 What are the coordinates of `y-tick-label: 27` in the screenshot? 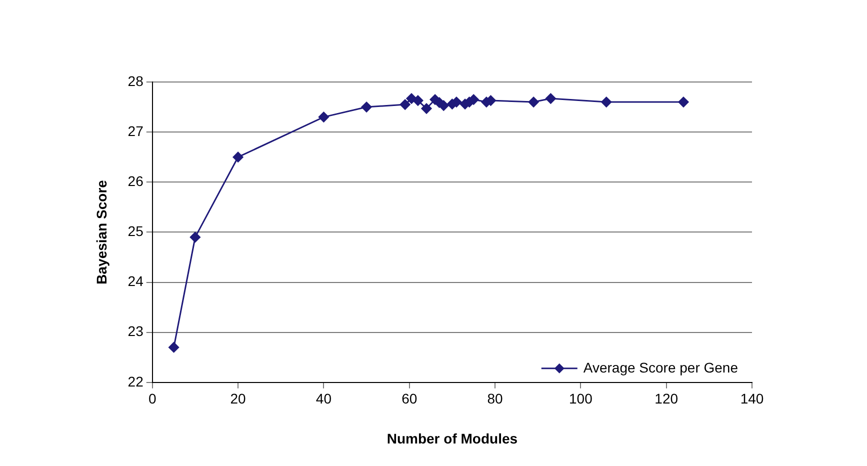 It's located at (136, 130).